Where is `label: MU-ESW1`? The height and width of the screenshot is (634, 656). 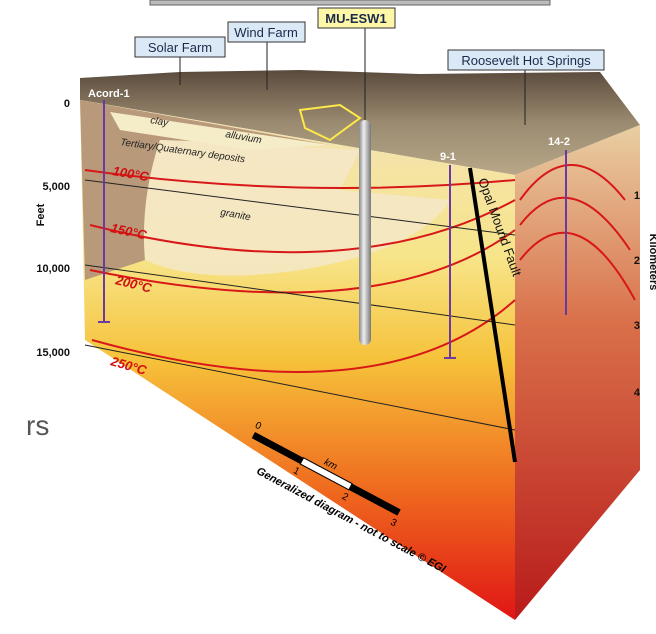
label: MU-ESW1 is located at coordinates (355, 18).